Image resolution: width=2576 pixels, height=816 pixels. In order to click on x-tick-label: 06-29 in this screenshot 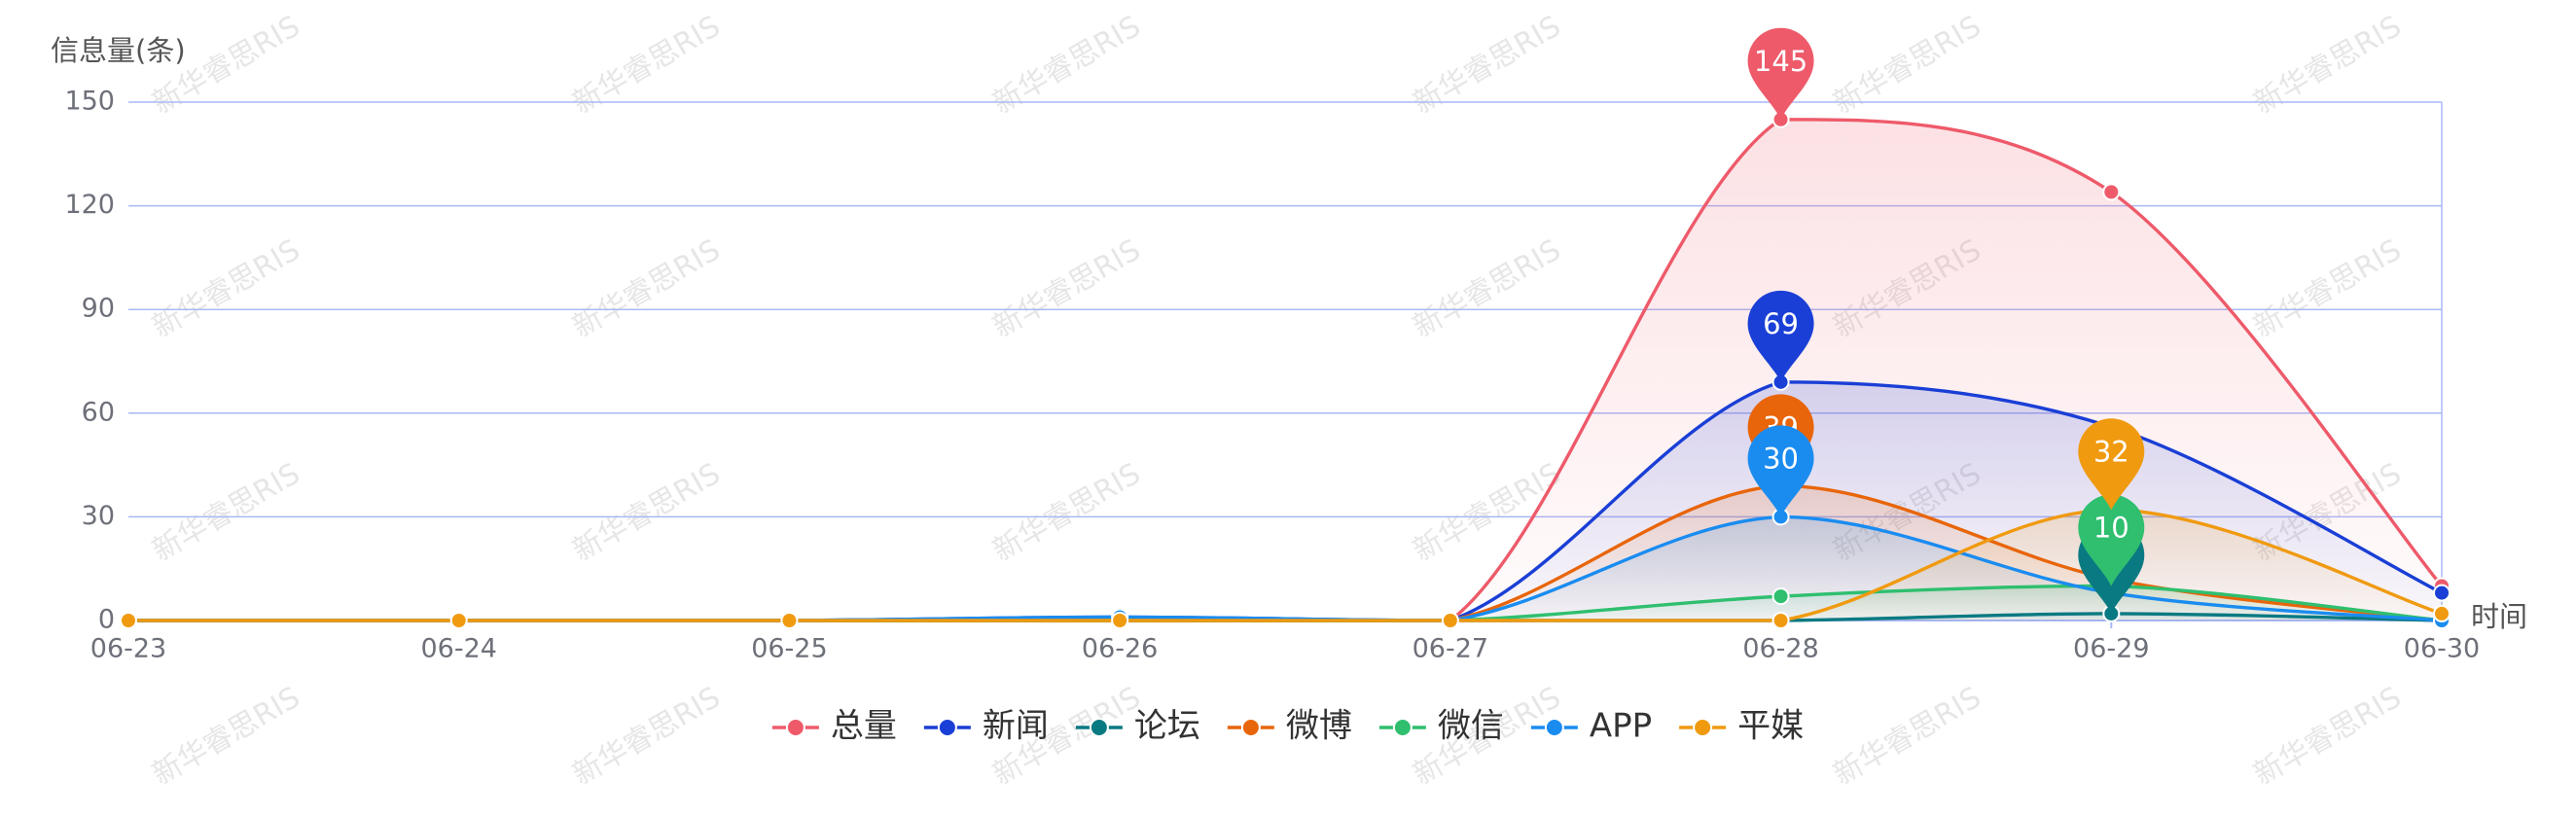, I will do `click(2111, 649)`.